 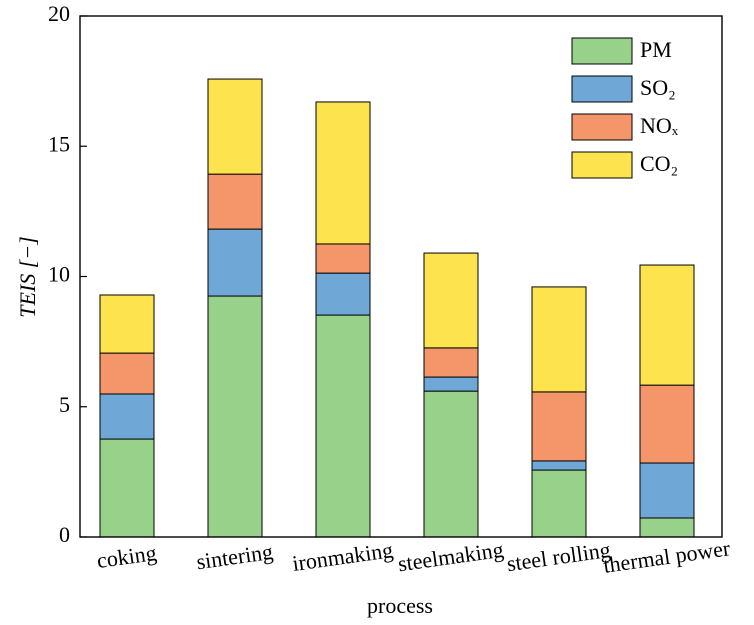 What do you see at coordinates (59, 143) in the screenshot?
I see `y-tick-label: 15` at bounding box center [59, 143].